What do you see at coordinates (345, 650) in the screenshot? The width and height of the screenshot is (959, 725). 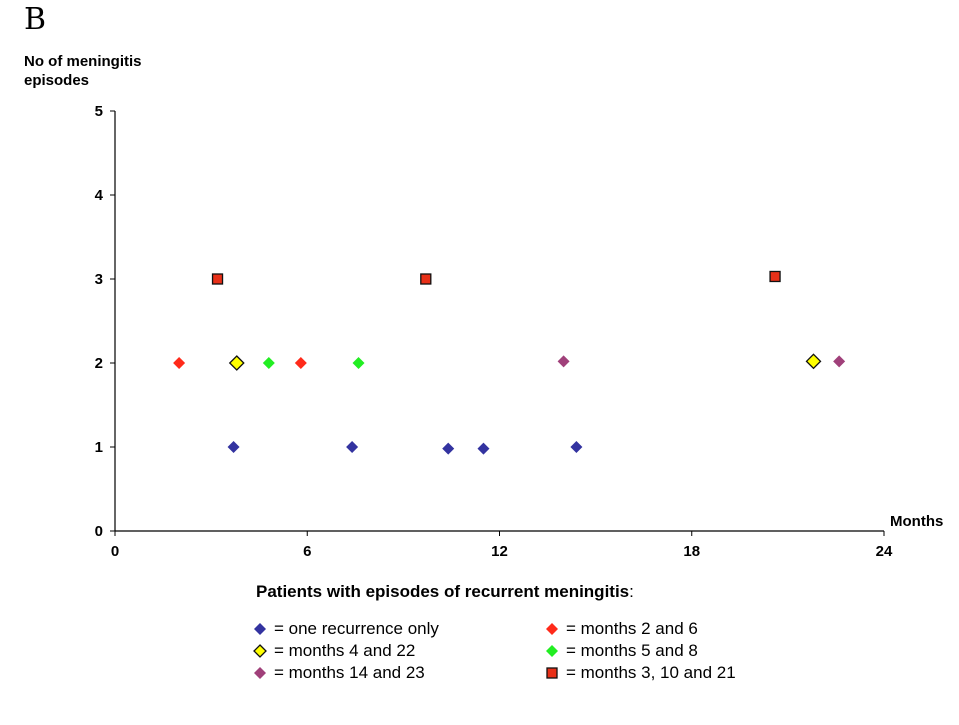 I see `legend-label: = months 4 and 22` at bounding box center [345, 650].